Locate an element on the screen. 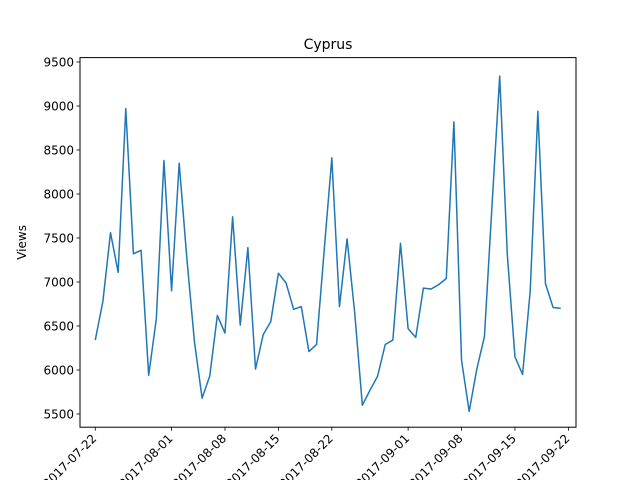  y-tick-label: 7000 is located at coordinates (58, 282).